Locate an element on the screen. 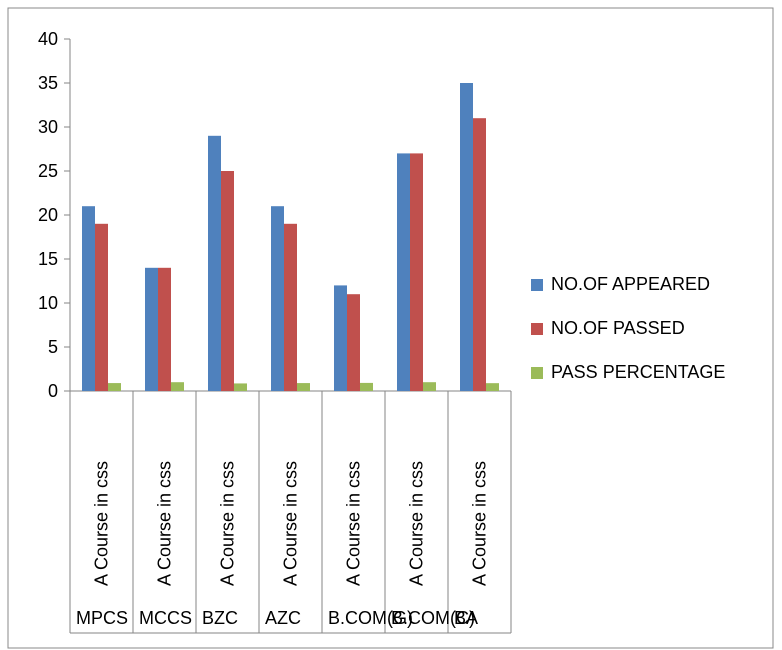  y-axis-ticks: 0 5 10 15 20 25 30 35 40 is located at coordinates (54, 215).